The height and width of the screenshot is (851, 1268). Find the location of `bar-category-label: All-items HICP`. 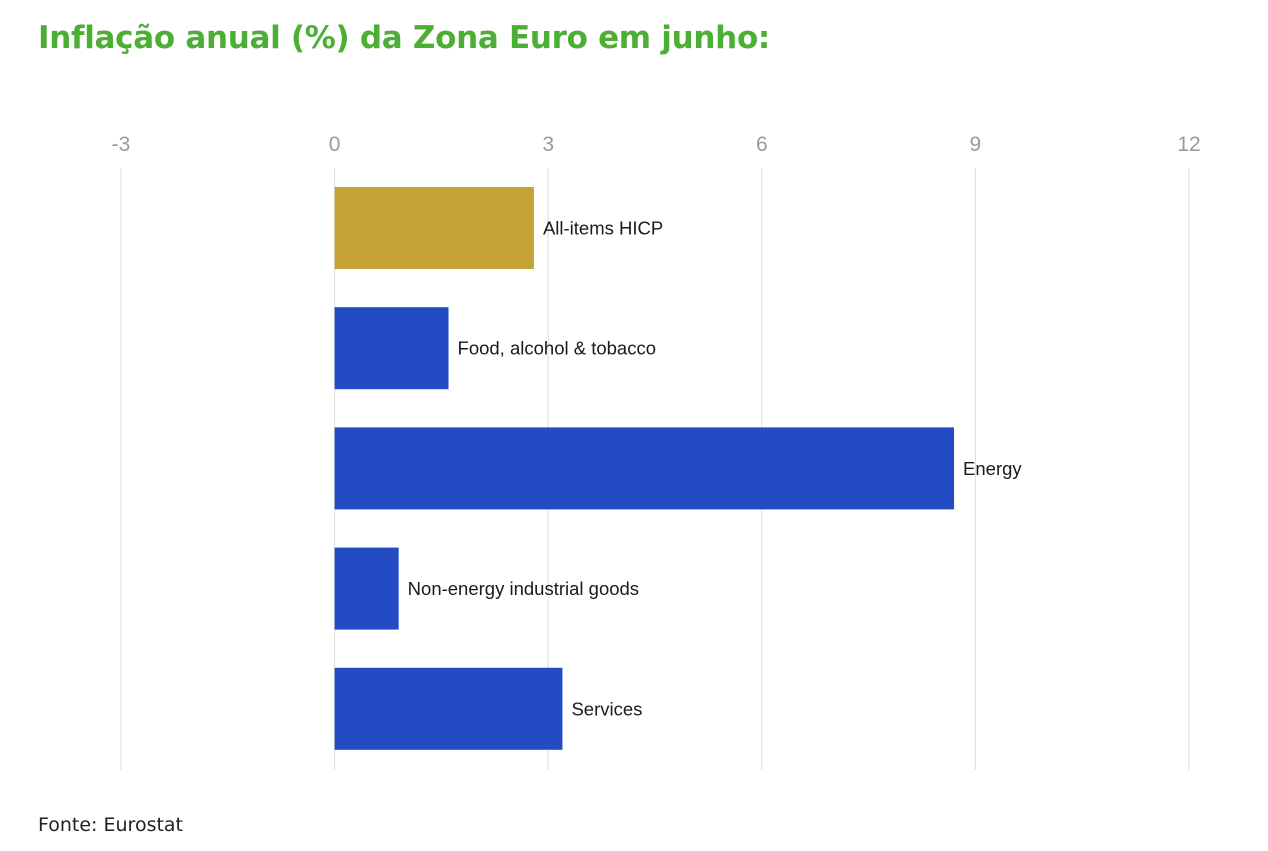

bar-category-label: All-items HICP is located at coordinates (603, 228).